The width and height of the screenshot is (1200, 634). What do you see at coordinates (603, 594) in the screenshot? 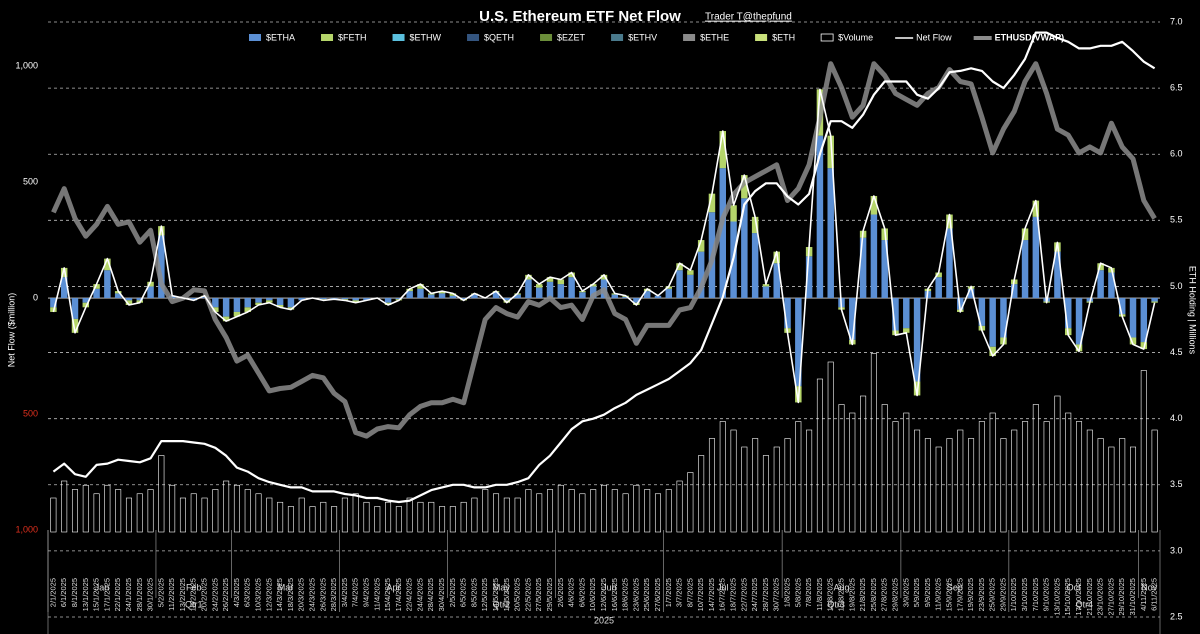
I see `x-tick-label: 12/6/2025` at bounding box center [603, 594].